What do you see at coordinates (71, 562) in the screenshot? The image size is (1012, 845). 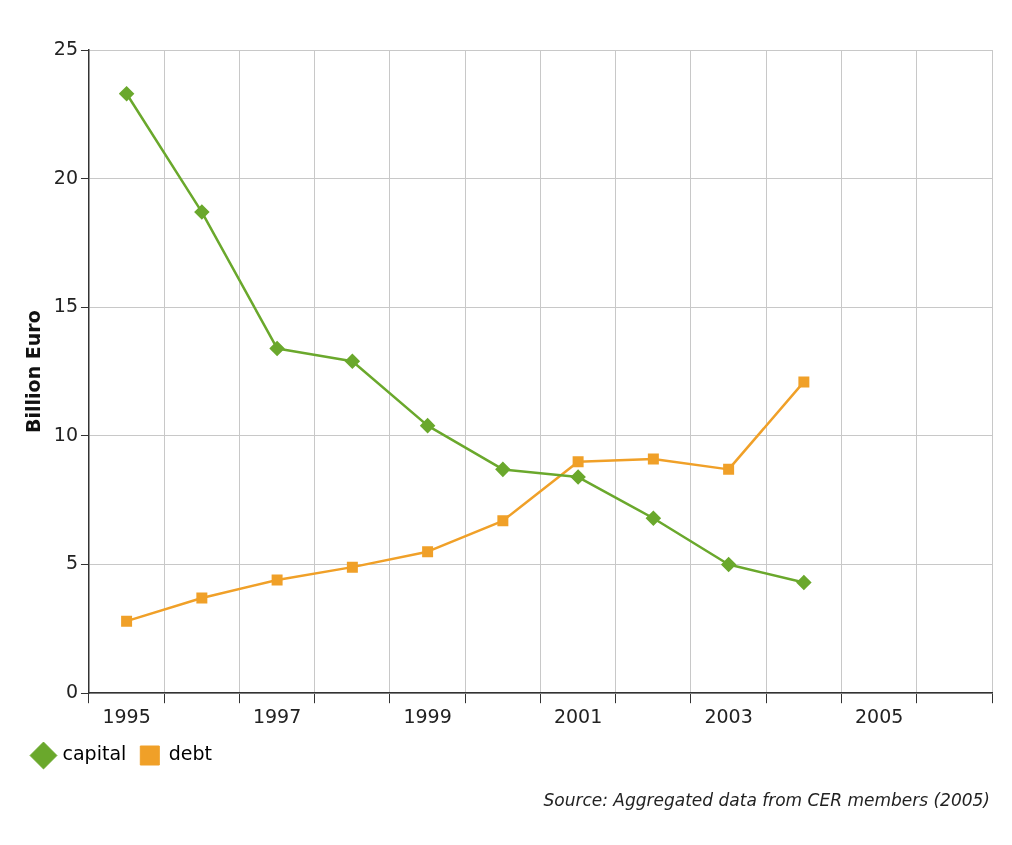 I see `y-tick-label: 5` at bounding box center [71, 562].